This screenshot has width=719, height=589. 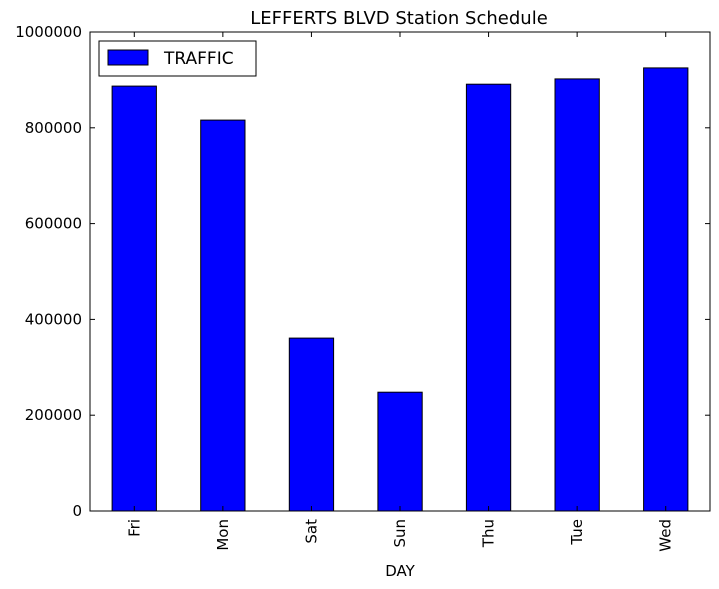 What do you see at coordinates (399, 18) in the screenshot?
I see `chart-title: LEFFERTS BLVD Station Schedule` at bounding box center [399, 18].